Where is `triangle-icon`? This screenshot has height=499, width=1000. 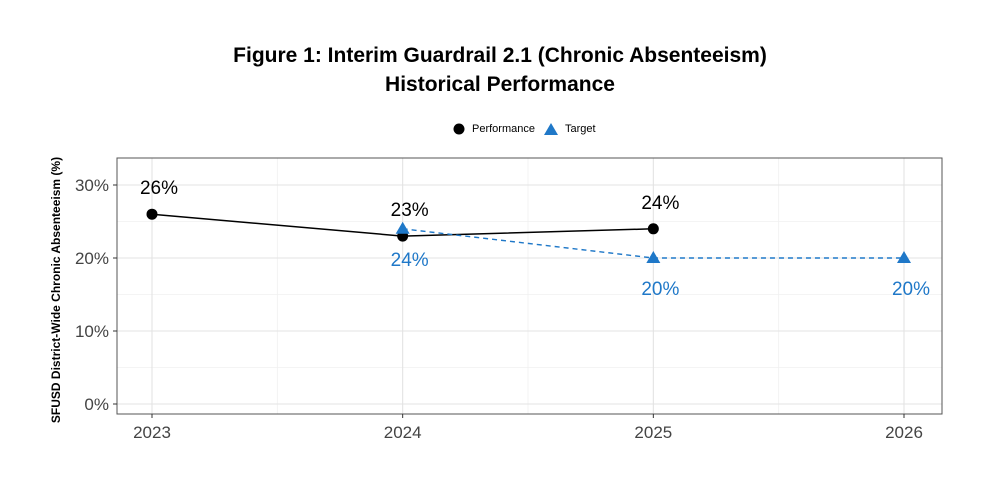
triangle-icon is located at coordinates (551, 129).